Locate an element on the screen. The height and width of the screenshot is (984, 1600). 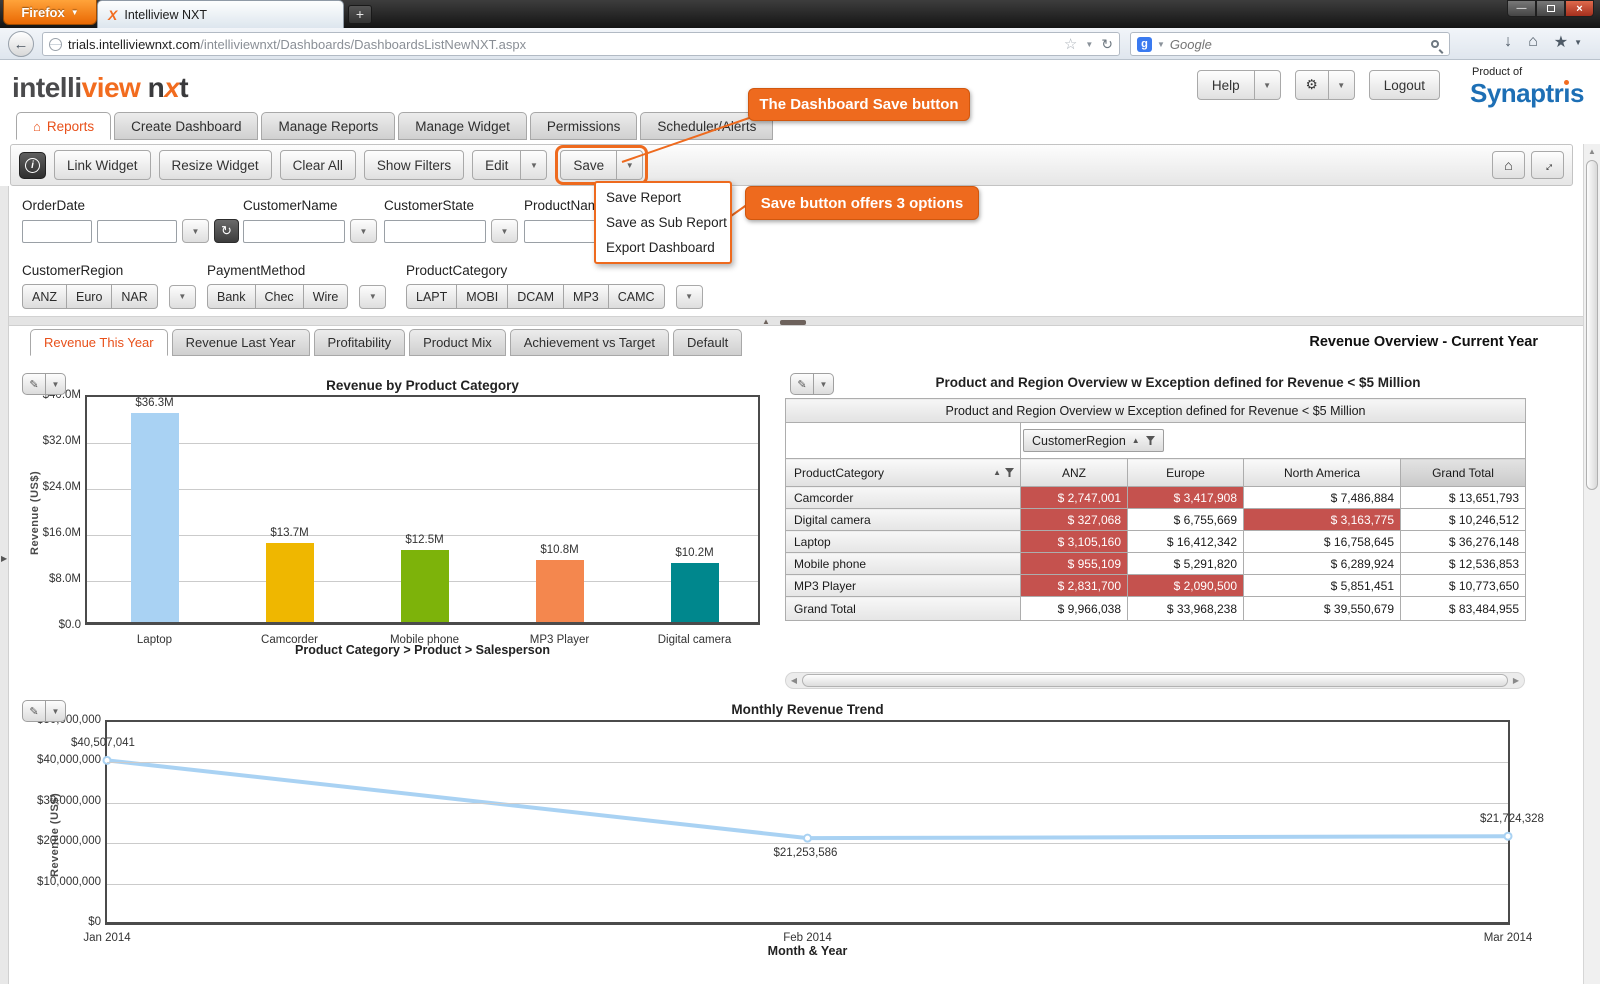
option-camc: CAMC is located at coordinates (636, 296).